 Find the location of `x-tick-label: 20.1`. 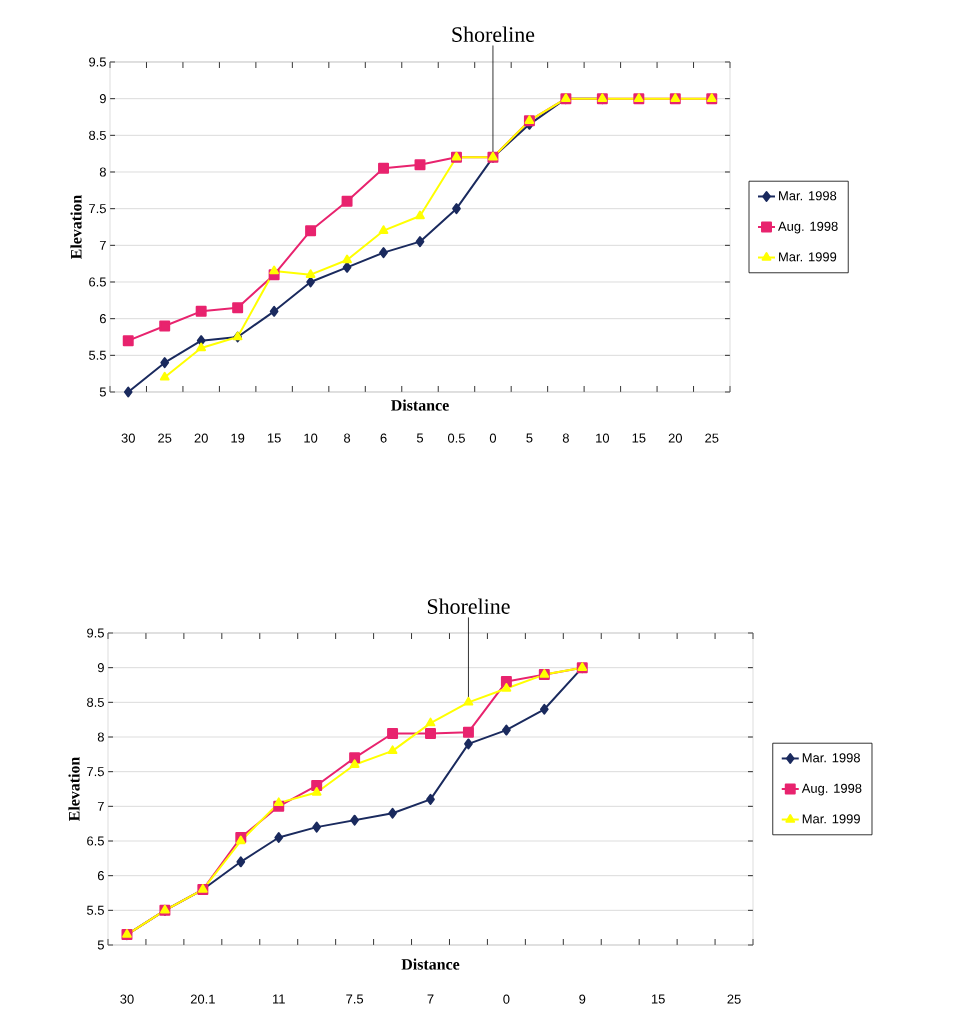

x-tick-label: 20.1 is located at coordinates (202, 999).